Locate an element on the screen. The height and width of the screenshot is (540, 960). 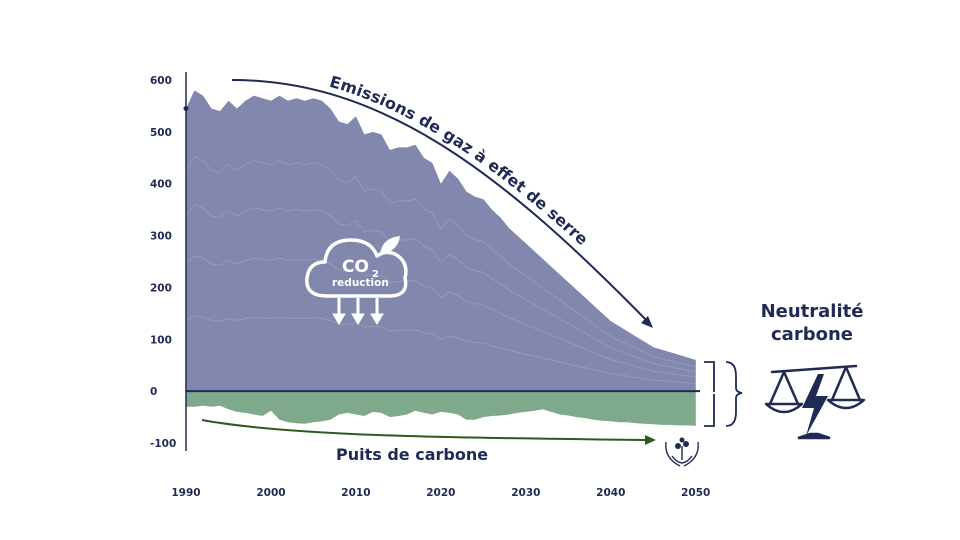
y-tick-label: 200 is located at coordinates (161, 288).